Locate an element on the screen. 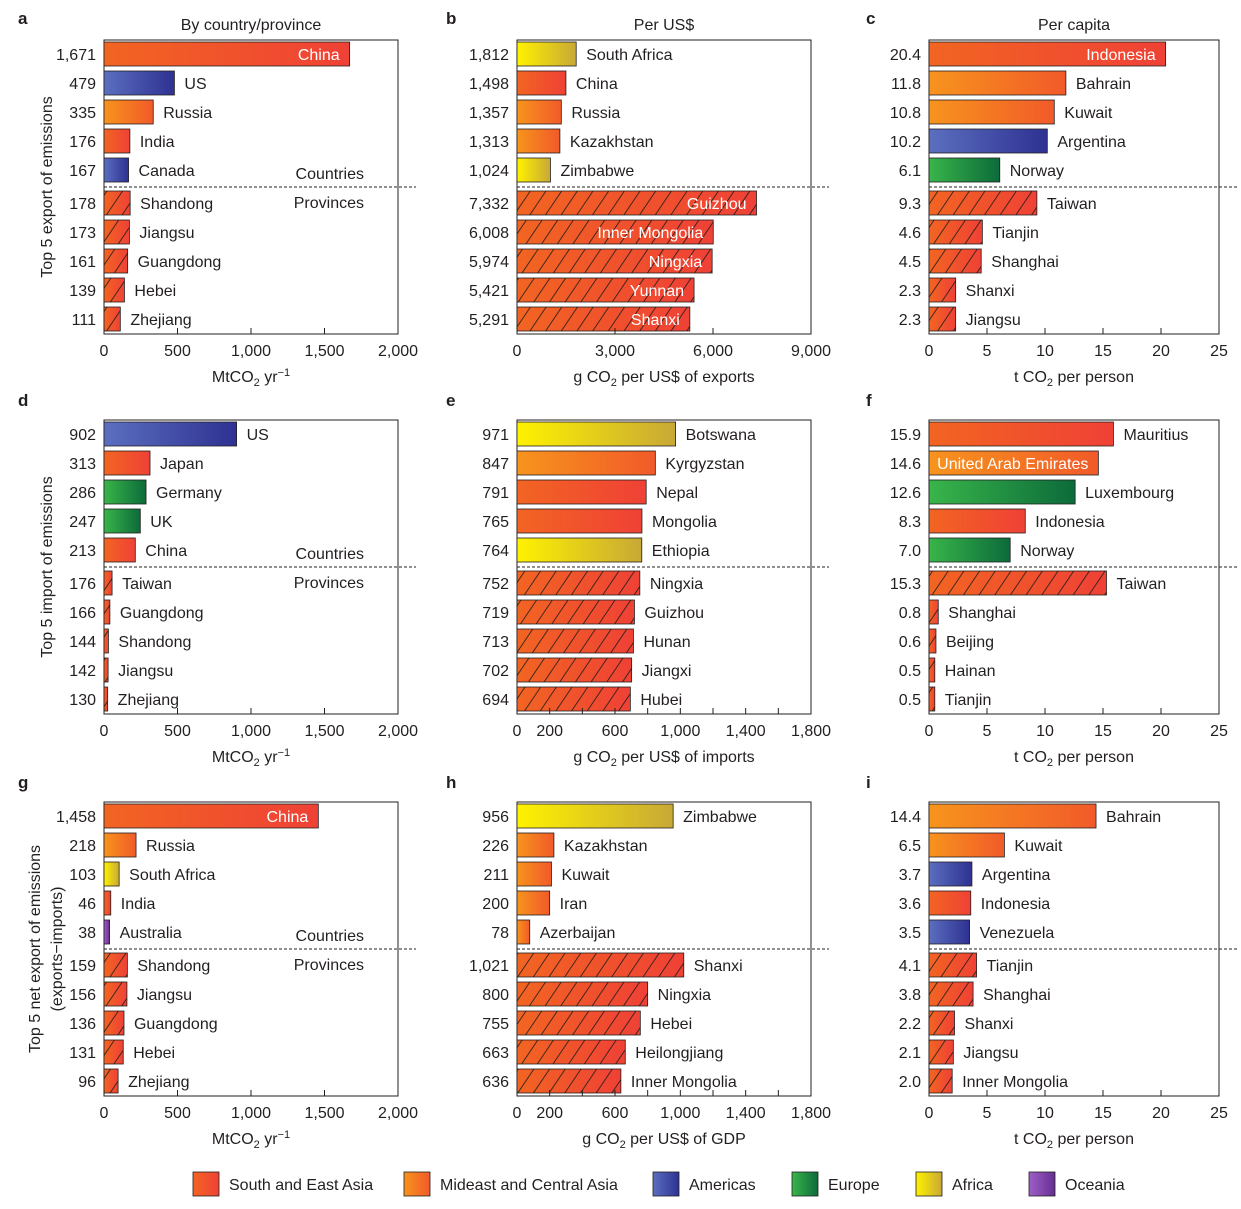 The image size is (1241, 1209). bar-row: 14.6 United Arab Emirates is located at coordinates (994, 463).